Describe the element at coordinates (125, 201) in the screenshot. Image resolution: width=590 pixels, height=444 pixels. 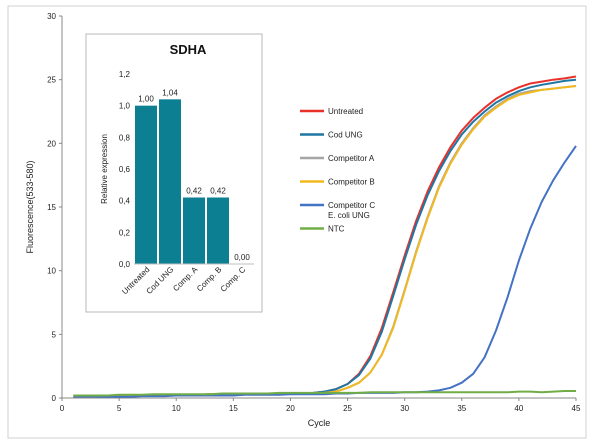
I see `inset-y-tick-label: 0,4` at that location.